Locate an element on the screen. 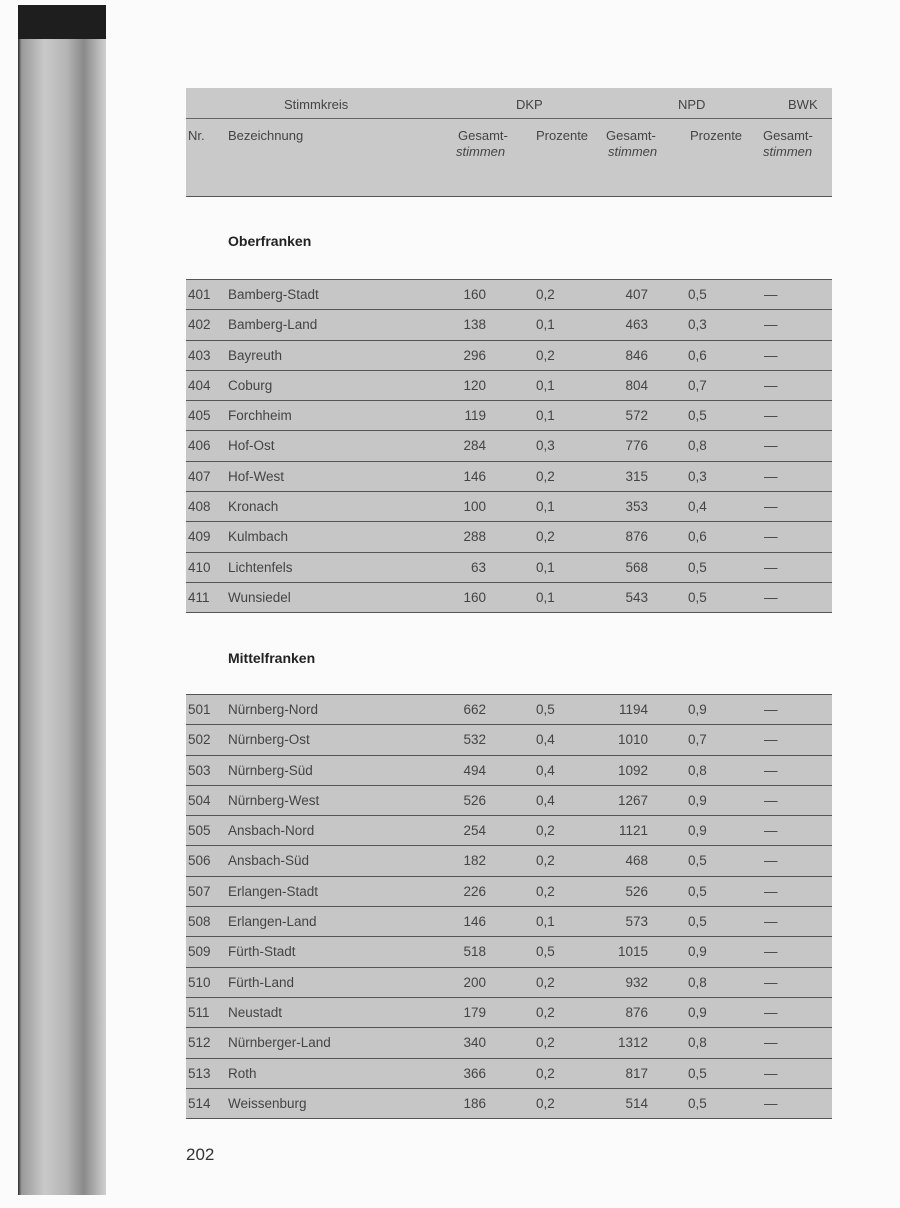 The width and height of the screenshot is (900, 1208). cell-npd-gesamt: 573 is located at coordinates (636, 922).